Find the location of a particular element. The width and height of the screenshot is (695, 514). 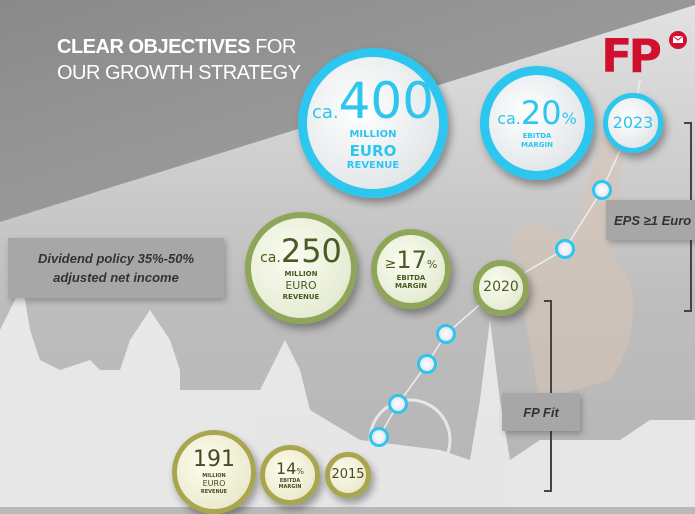

revenue-2023-circle: ca. 400 MILLION EURO REVENUE is located at coordinates (373, 123).